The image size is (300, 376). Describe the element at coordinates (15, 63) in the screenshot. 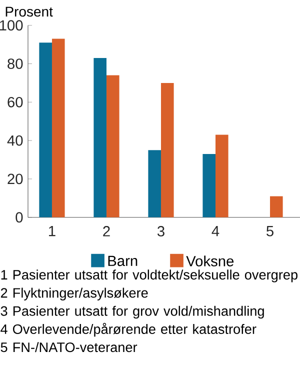

I see `y-tick-label: 80` at that location.